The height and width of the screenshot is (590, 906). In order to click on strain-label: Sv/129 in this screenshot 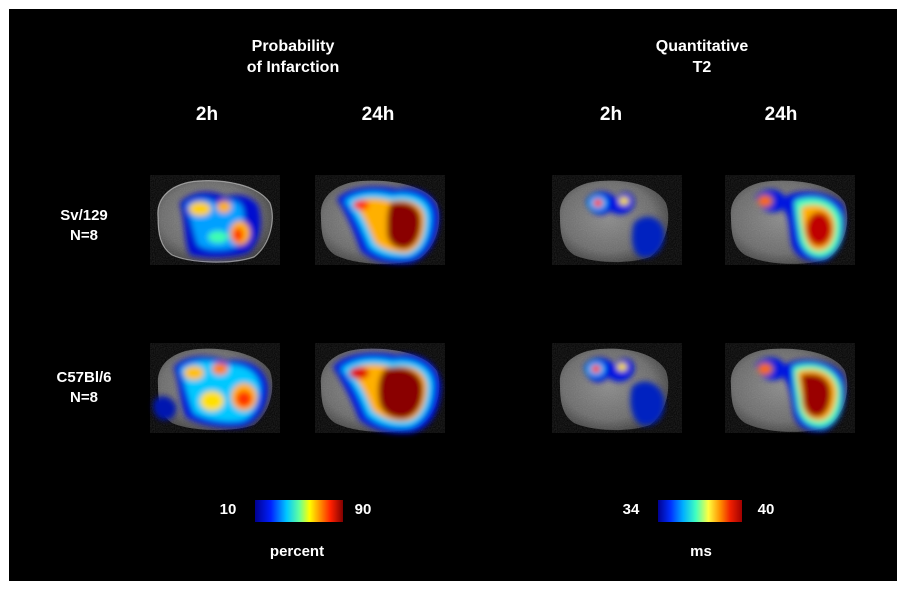, I will do `click(84, 215)`.